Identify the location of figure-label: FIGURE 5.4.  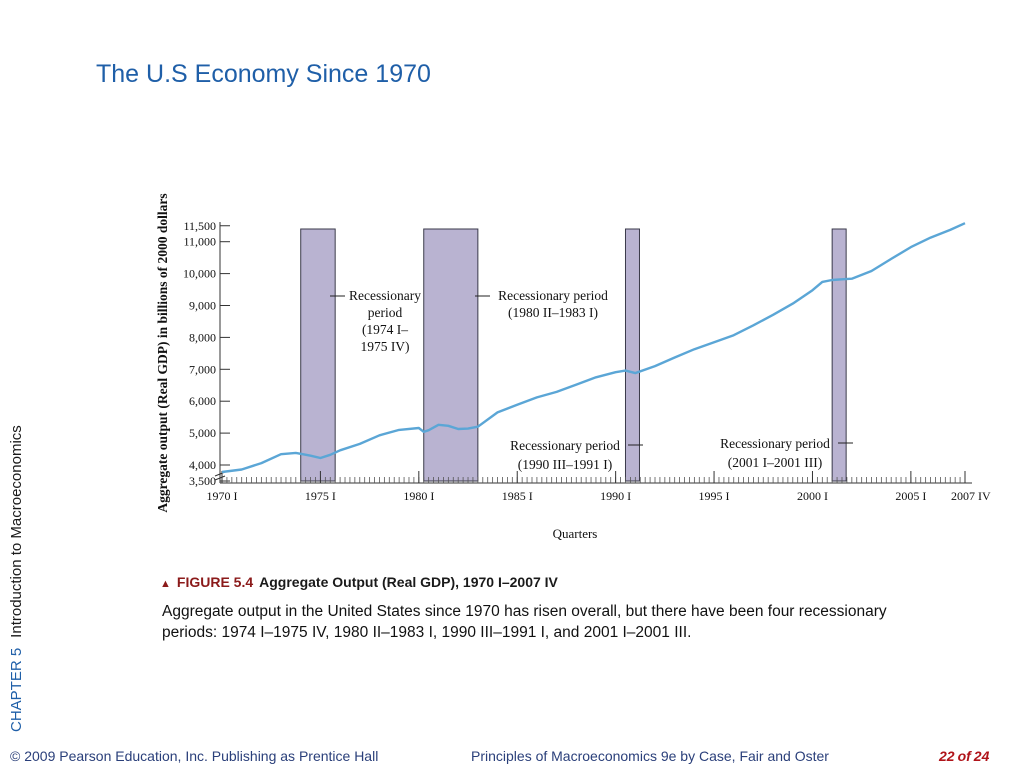
(215, 582).